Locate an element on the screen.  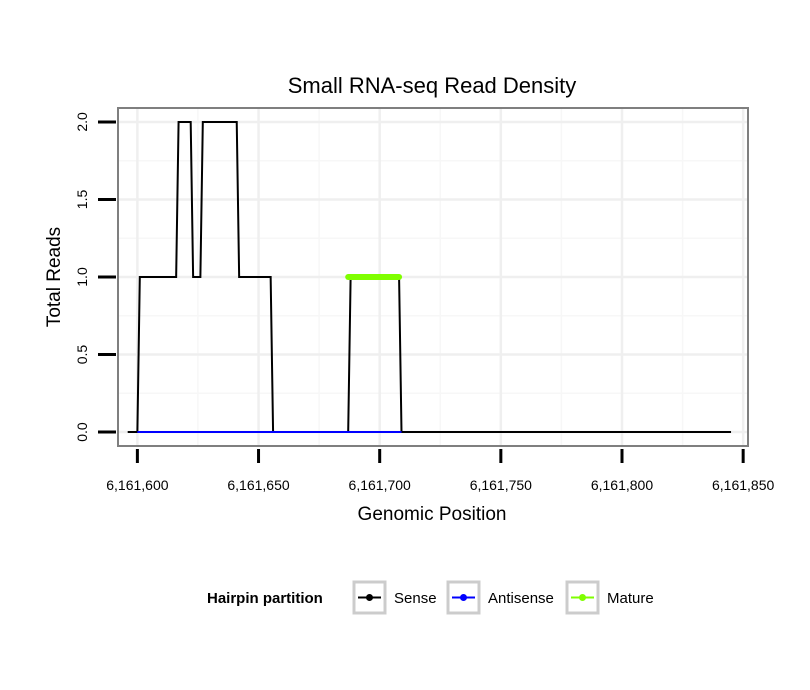
y-tick-label: 0.5 is located at coordinates (82, 355).